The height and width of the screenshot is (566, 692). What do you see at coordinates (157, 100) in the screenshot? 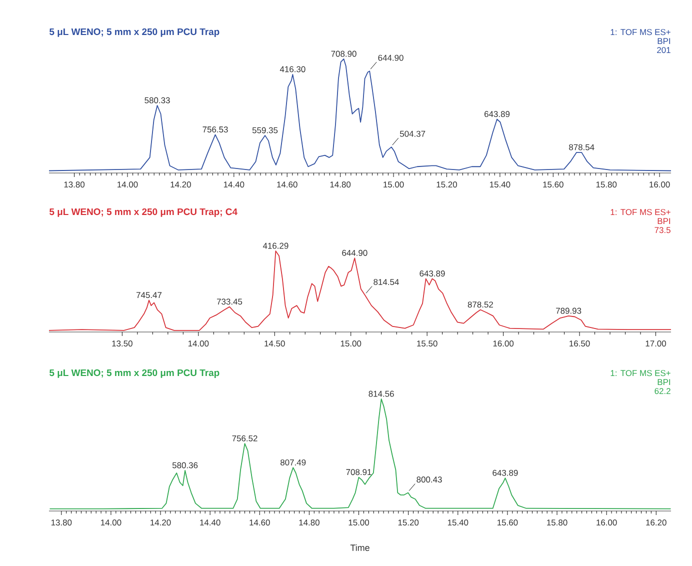
I see `annotation: 580.33` at bounding box center [157, 100].